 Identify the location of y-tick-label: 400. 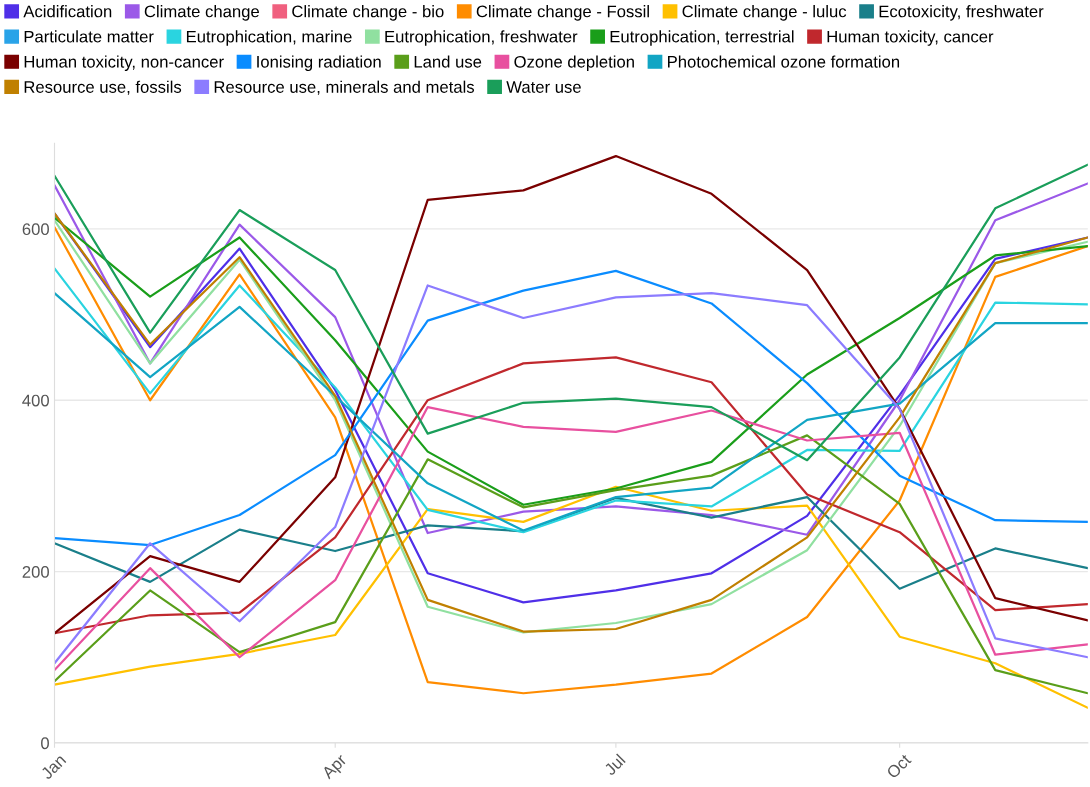
(35, 400).